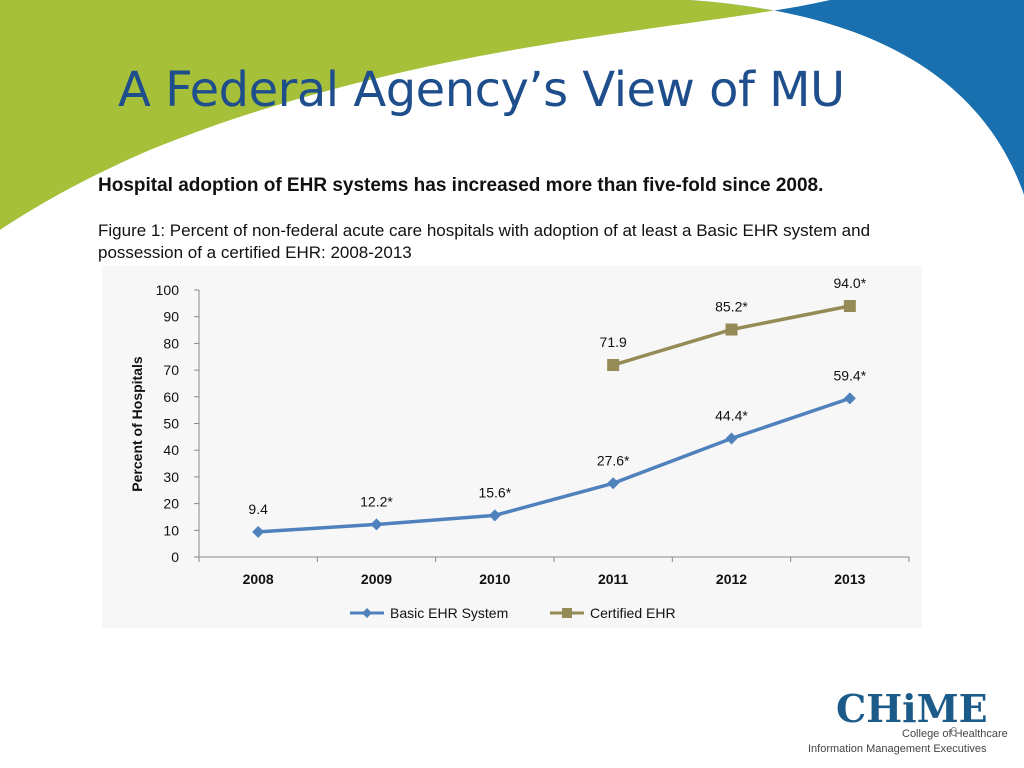 Image resolution: width=1024 pixels, height=768 pixels. Describe the element at coordinates (258, 579) in the screenshot. I see `x-tick-label: 2008` at that location.